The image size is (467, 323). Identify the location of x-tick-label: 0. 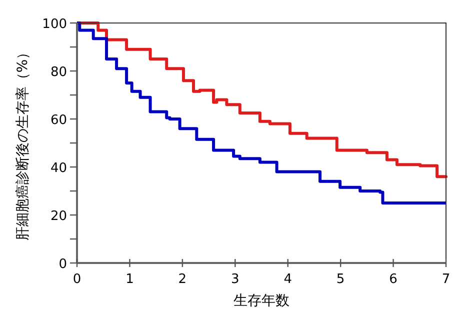
(77, 279).